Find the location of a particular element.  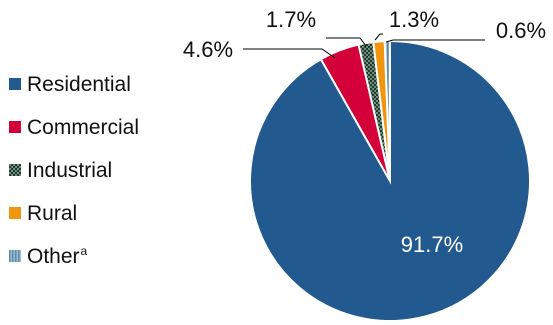

legend-label-rural: Rural is located at coordinates (52, 213).